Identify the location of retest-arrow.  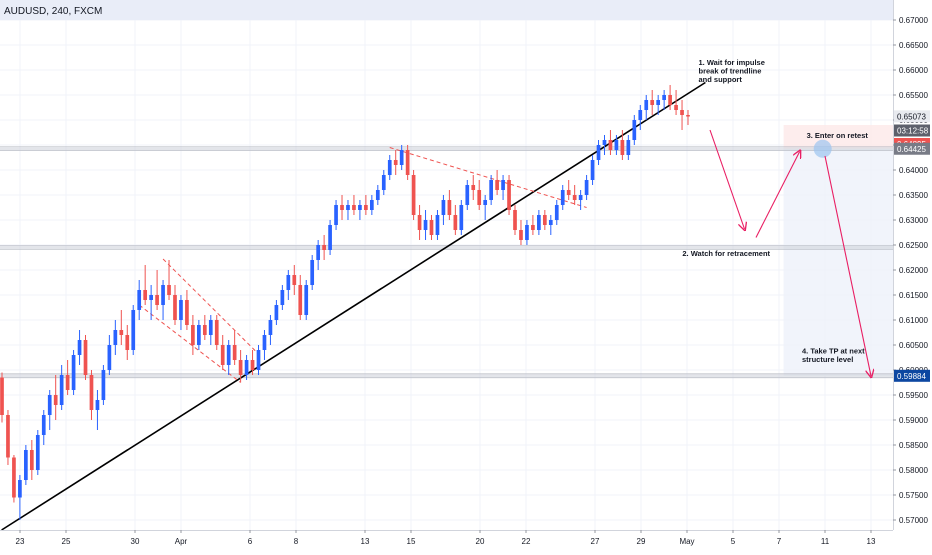
(777, 195).